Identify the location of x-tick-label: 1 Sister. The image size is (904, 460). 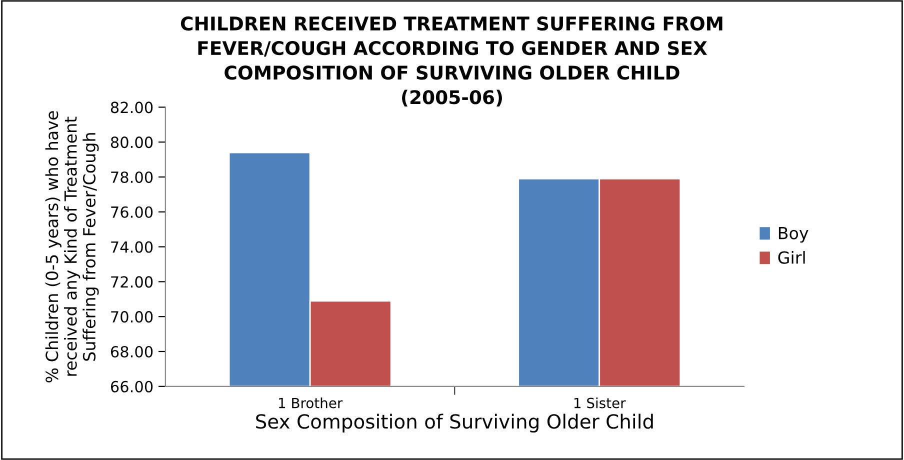
(600, 403).